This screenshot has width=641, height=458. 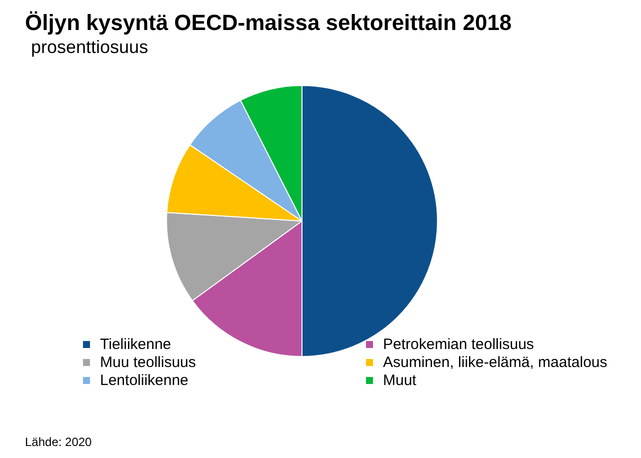 What do you see at coordinates (144, 380) in the screenshot?
I see `legend-label: Lentoliikenne` at bounding box center [144, 380].